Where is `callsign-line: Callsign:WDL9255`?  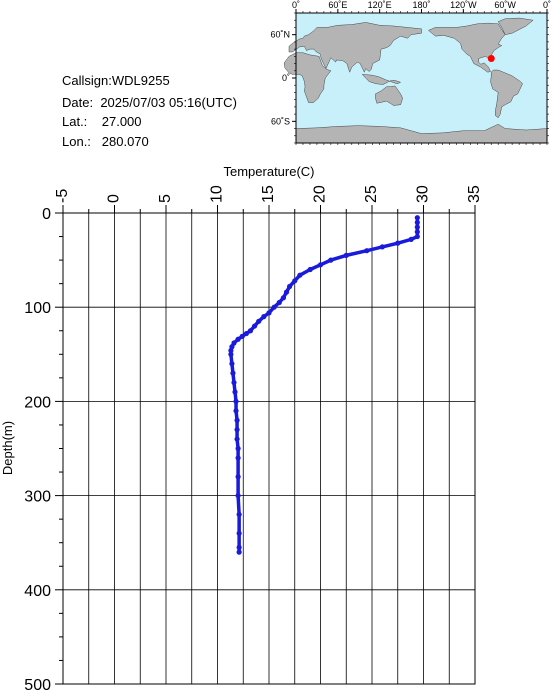 callsign-line: Callsign:WDL9255 is located at coordinates (116, 80).